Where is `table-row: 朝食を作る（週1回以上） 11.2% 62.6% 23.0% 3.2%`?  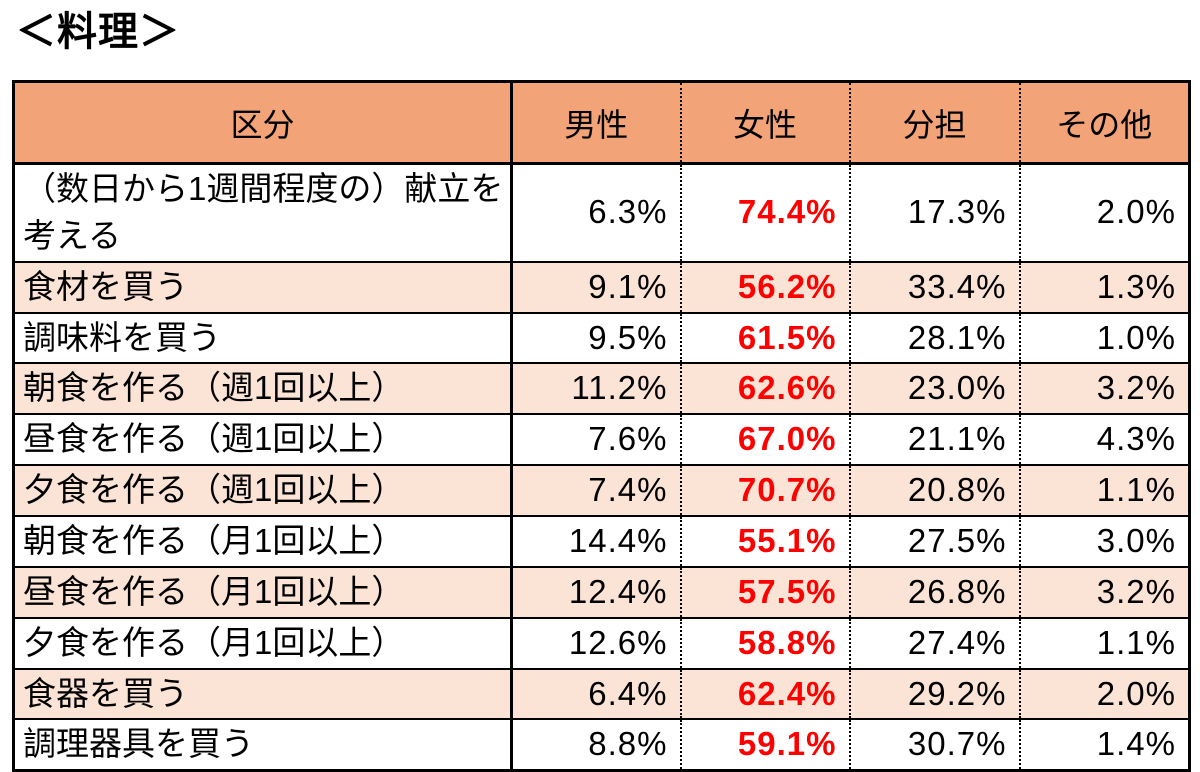 table-row: 朝食を作る（週1回以上） 11.2% 62.6% 23.0% 3.2% is located at coordinates (601, 388).